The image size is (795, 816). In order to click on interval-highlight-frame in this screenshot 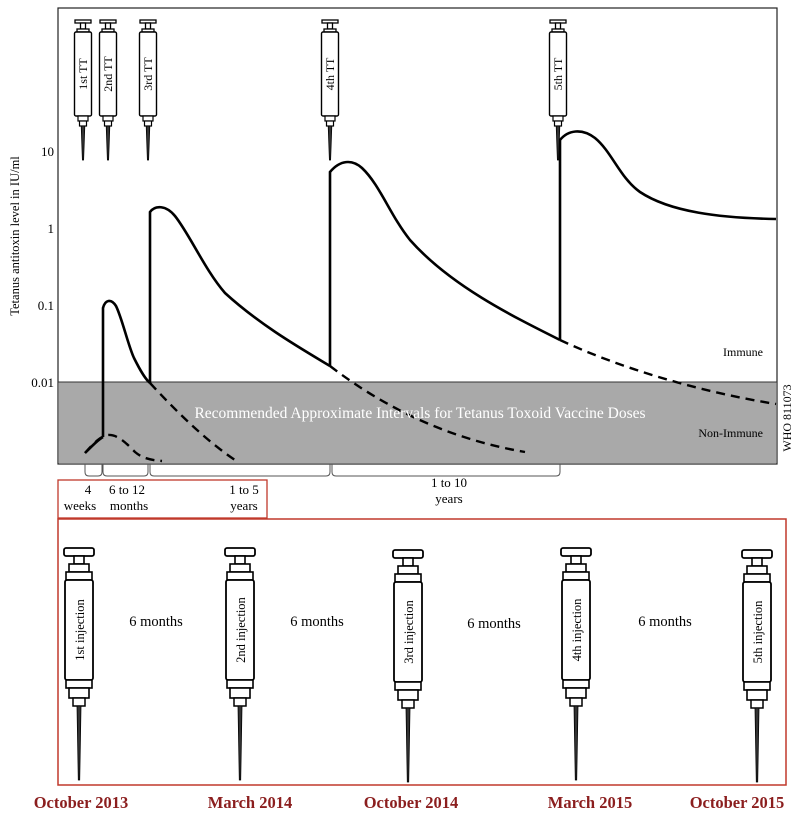, I will do `click(162, 499)`.